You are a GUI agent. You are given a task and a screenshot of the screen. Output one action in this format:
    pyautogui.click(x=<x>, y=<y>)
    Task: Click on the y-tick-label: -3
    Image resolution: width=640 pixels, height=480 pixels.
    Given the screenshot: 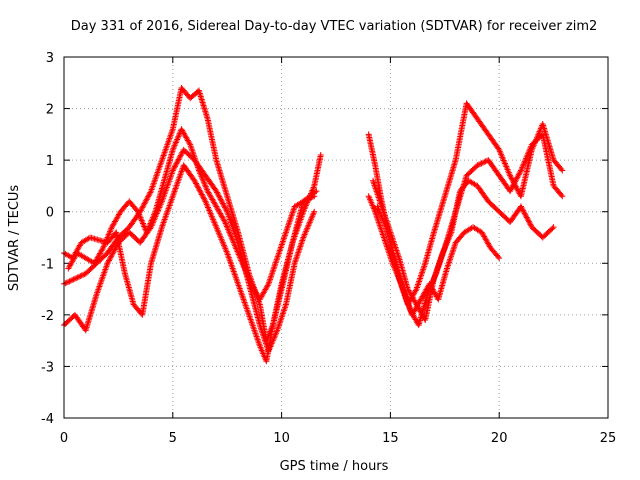 What is the action you would take?
    pyautogui.click(x=47, y=367)
    